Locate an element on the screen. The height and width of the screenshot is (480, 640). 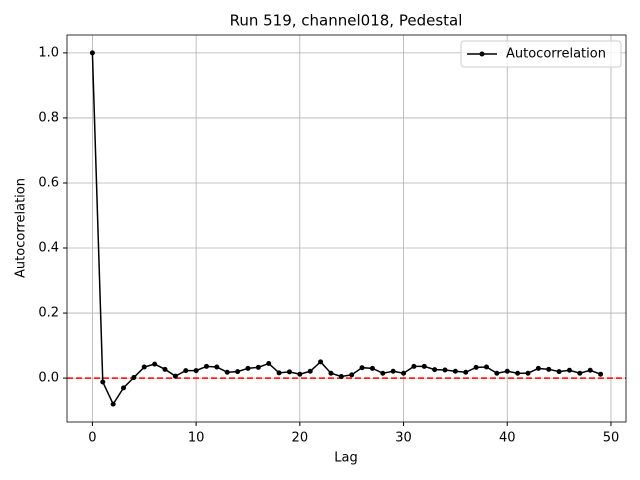
y-tick-label: 0.0 is located at coordinates (48, 378).